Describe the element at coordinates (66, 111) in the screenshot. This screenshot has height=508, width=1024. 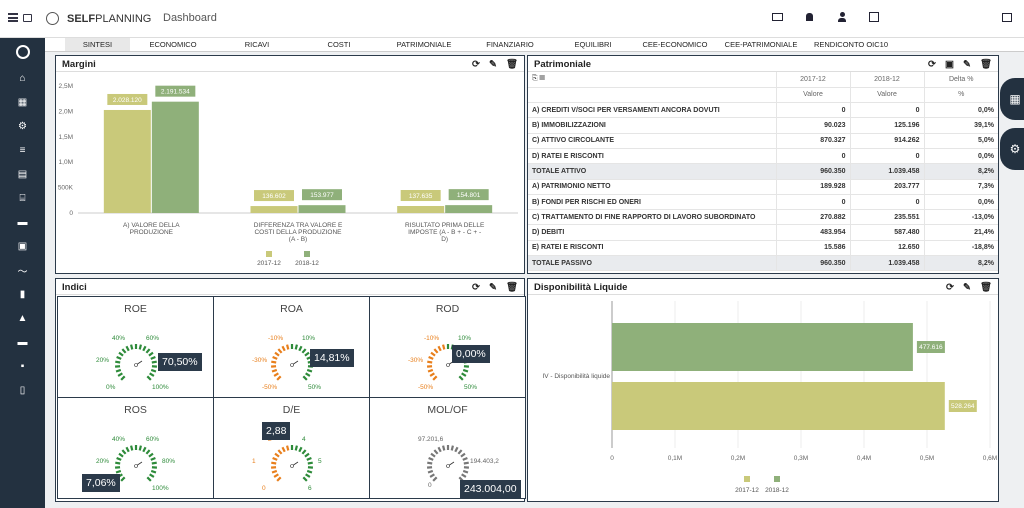
I see `y-tick-label: 2,0M` at that location.